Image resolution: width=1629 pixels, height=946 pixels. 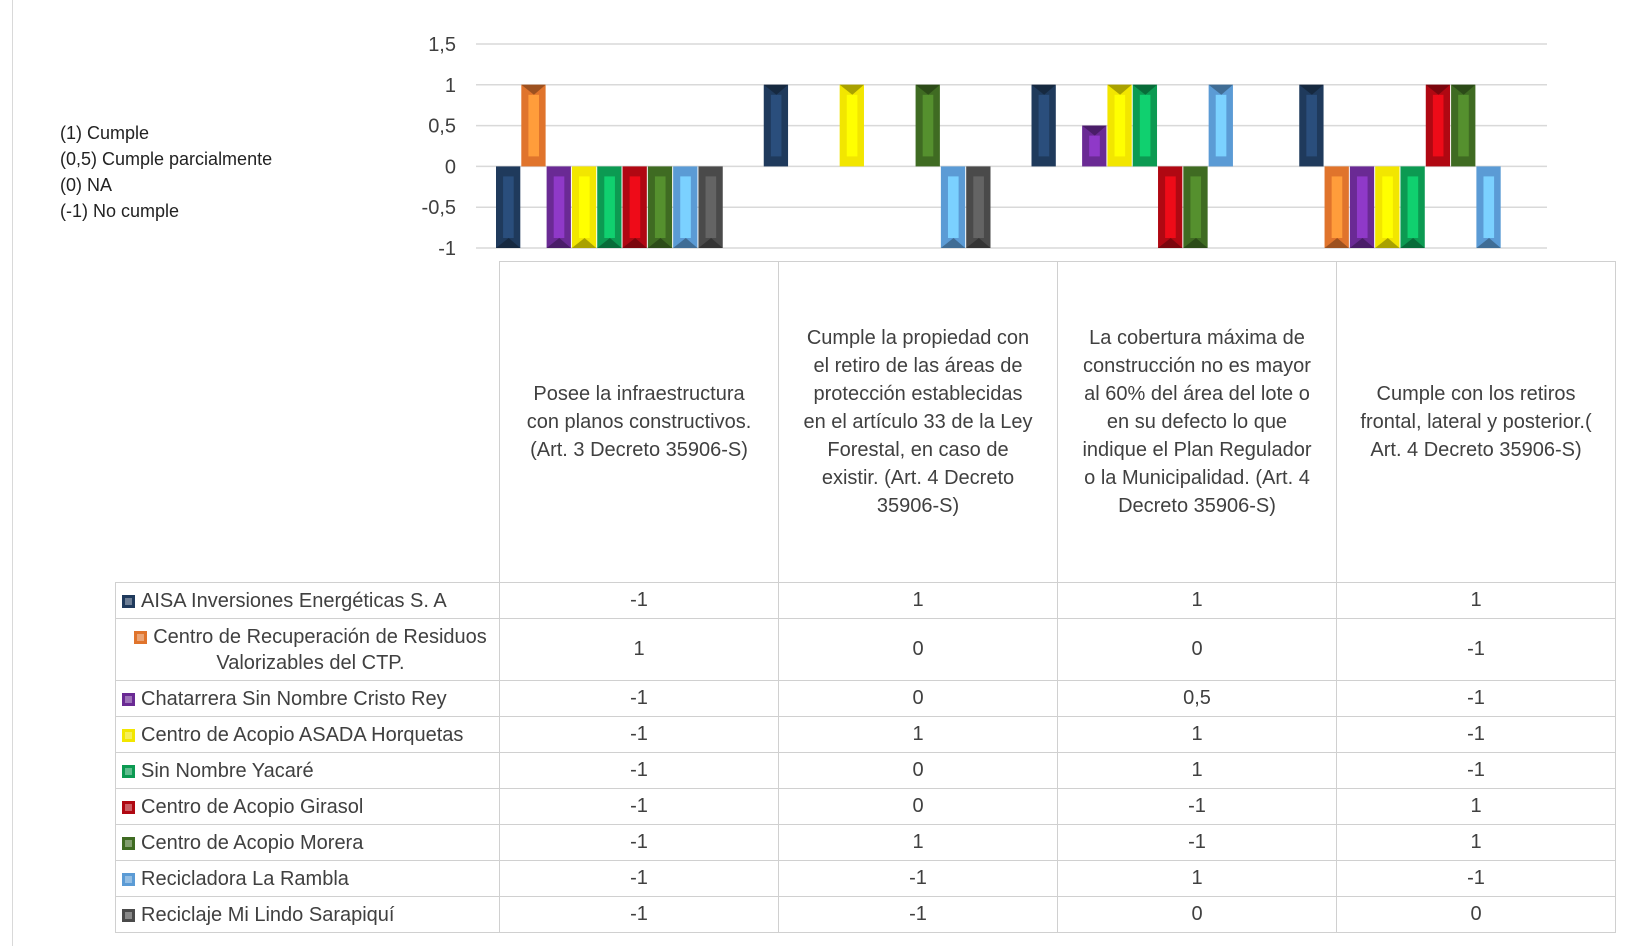 What do you see at coordinates (252, 806) in the screenshot?
I see `series-name: Centro de Acopio Girasol` at bounding box center [252, 806].